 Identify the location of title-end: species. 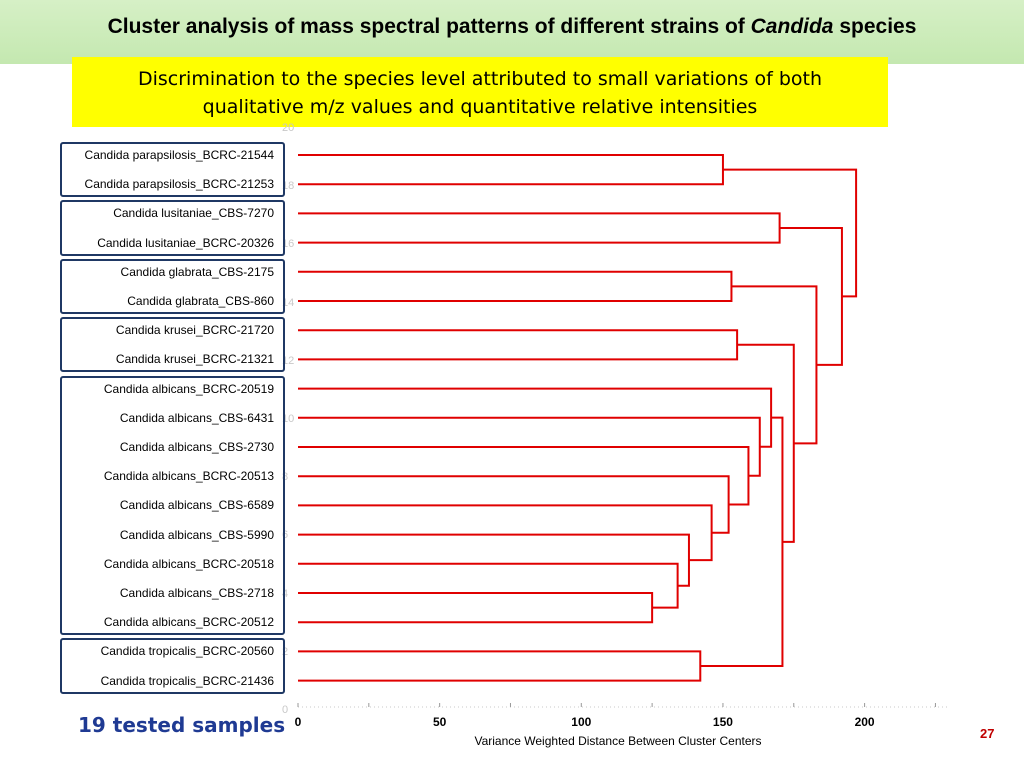
(878, 26).